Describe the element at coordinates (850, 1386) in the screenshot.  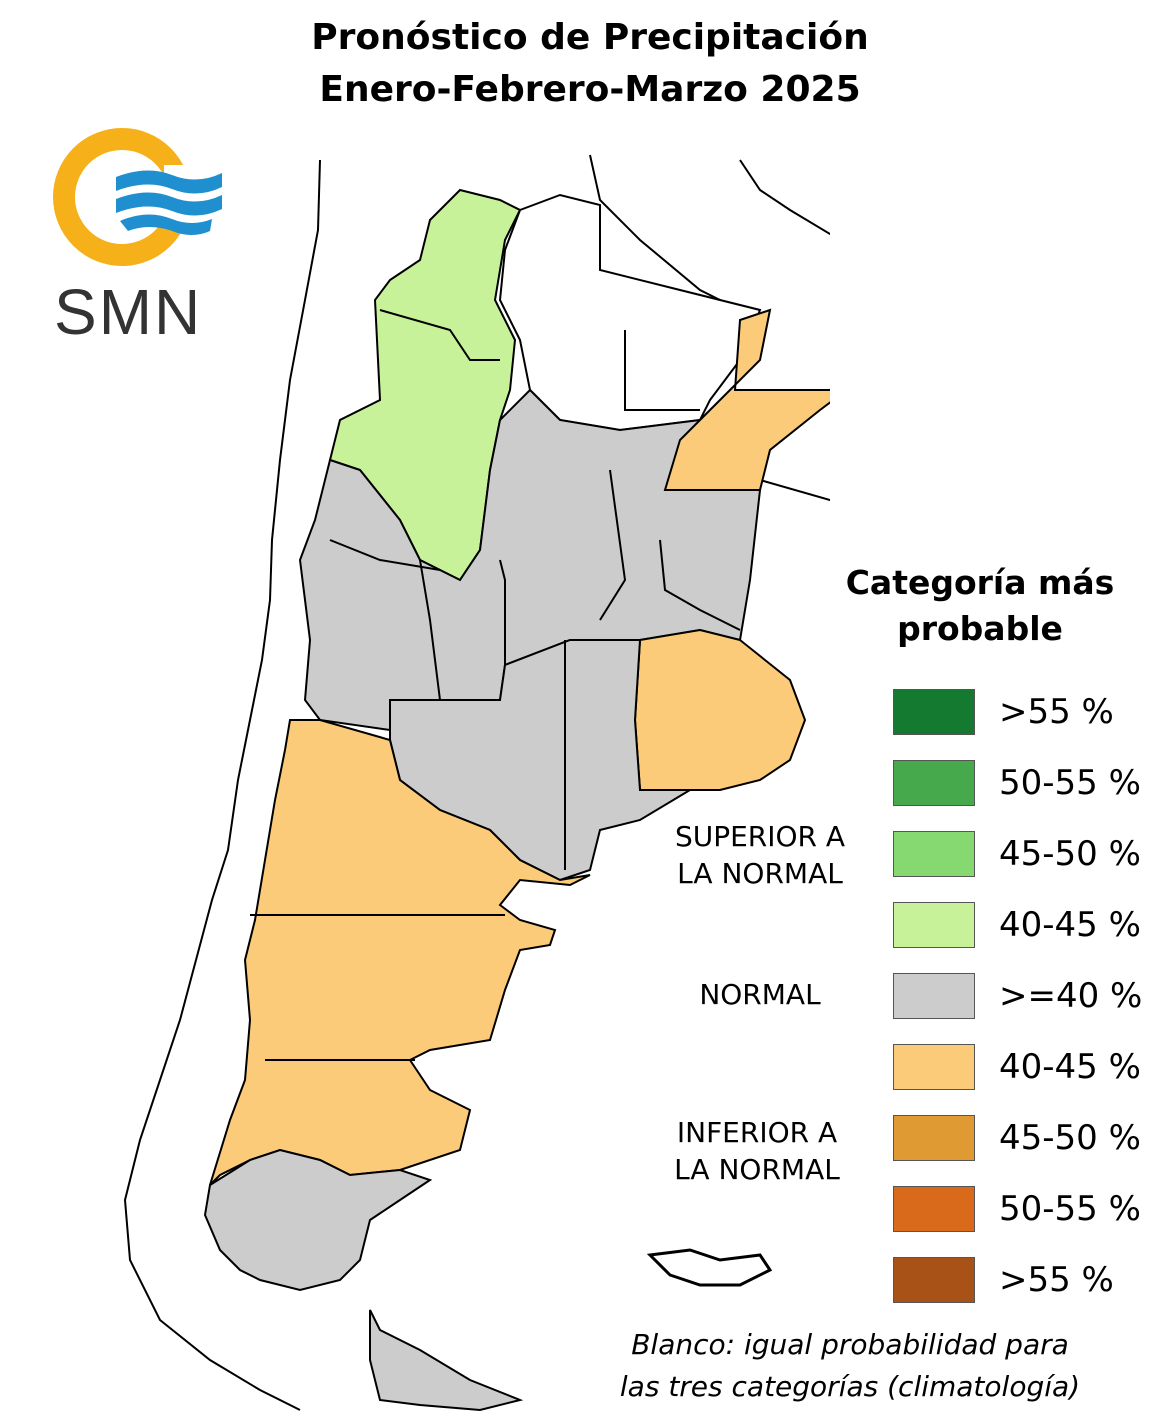
I see `note-line2: las tres categorías (climatología)` at that location.